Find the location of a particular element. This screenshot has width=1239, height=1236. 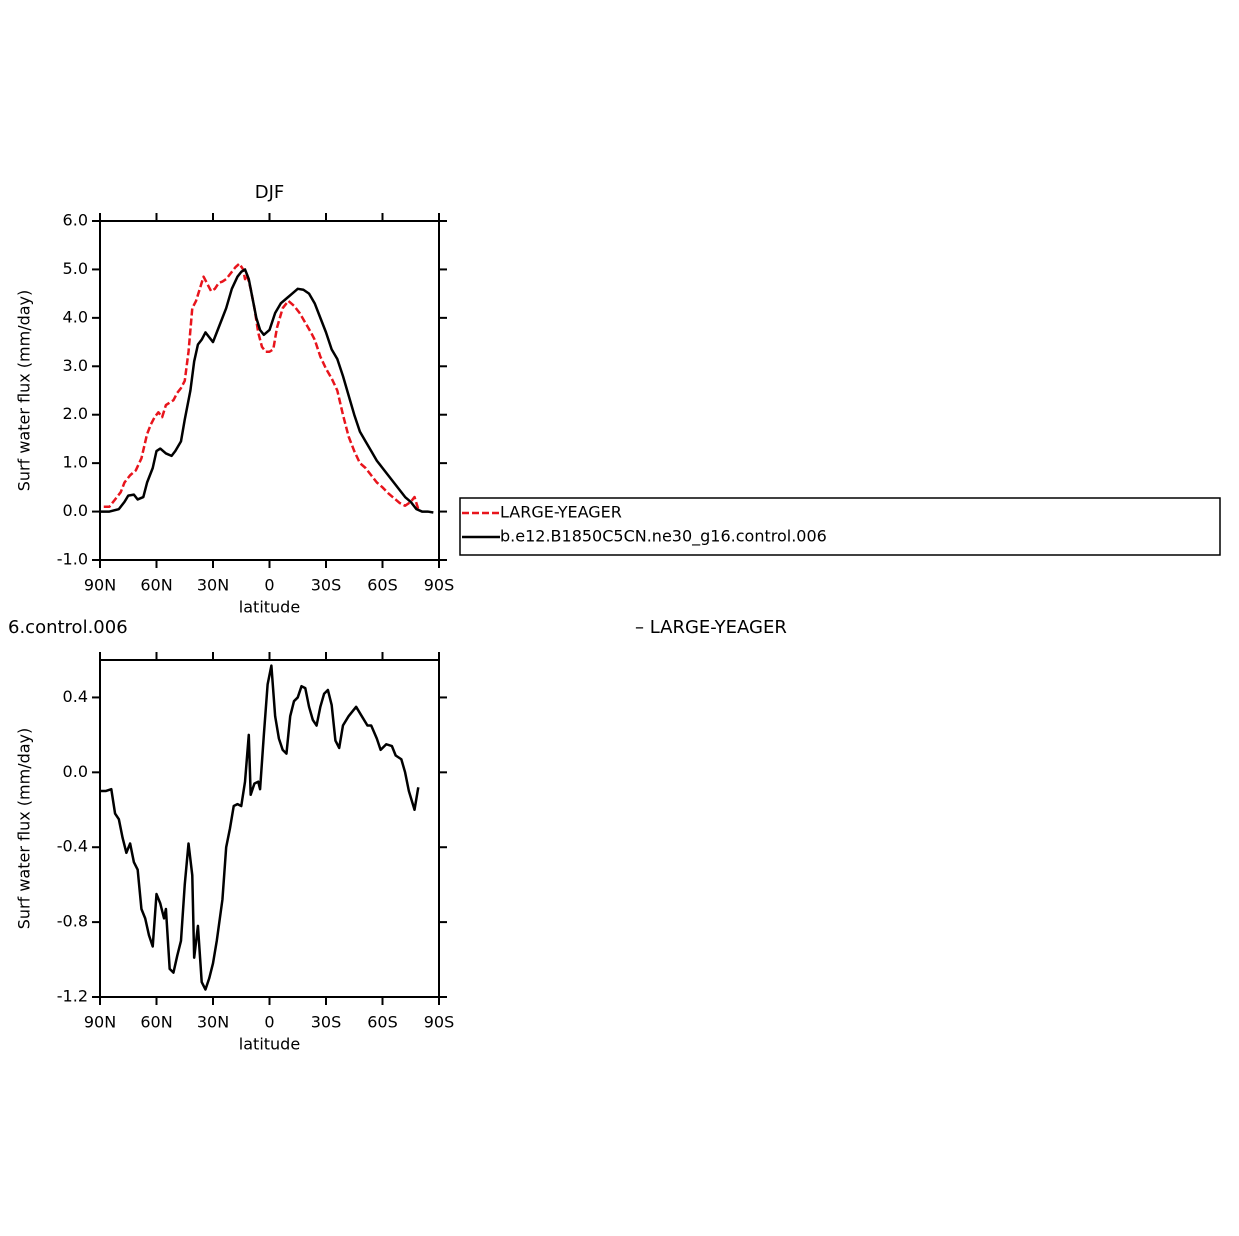

y-tick-label: -1.2 is located at coordinates (72, 996).